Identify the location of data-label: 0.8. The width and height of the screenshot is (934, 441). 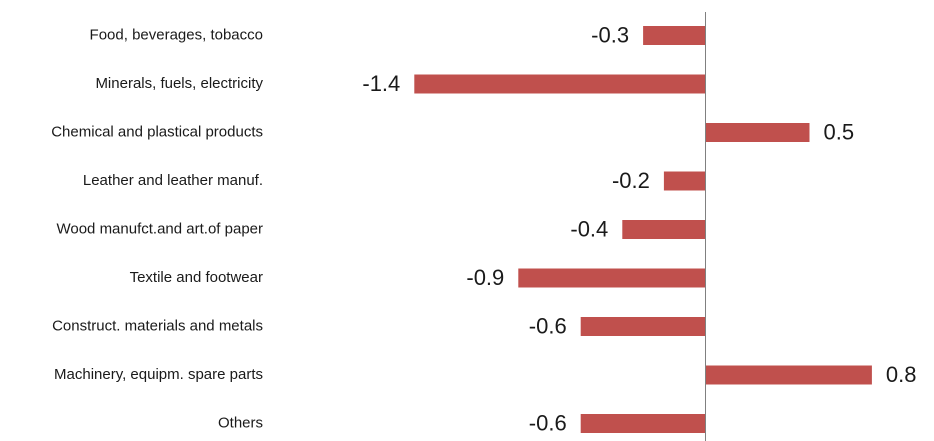
(901, 374).